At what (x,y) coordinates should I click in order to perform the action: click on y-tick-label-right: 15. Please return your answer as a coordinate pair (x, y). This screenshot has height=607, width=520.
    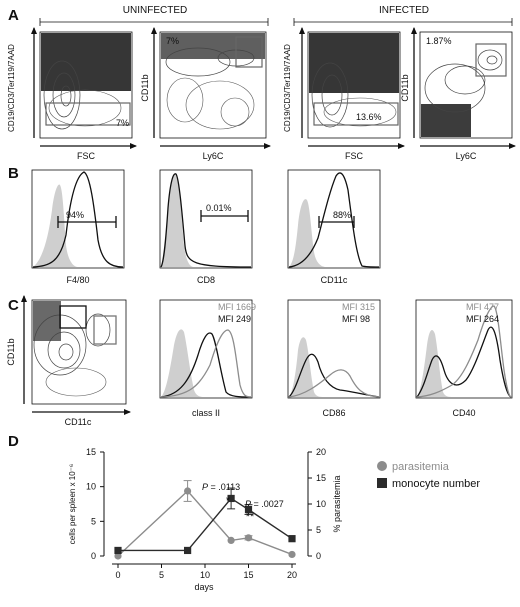
    Looking at the image, I should click on (321, 478).